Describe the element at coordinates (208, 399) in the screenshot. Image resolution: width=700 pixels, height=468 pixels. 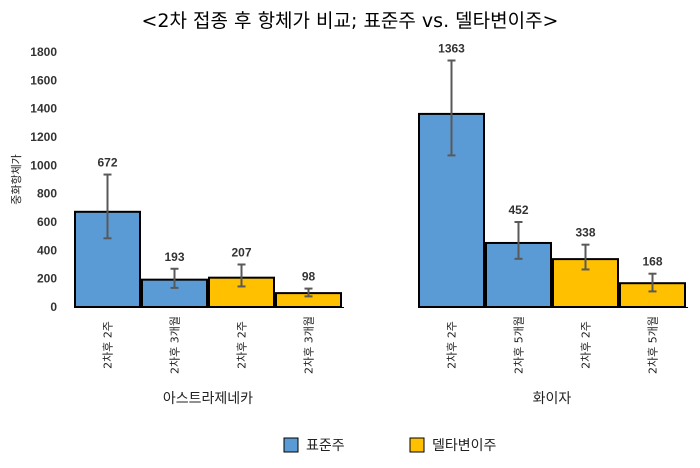
I see `group-label: 아스트라제네카` at that location.